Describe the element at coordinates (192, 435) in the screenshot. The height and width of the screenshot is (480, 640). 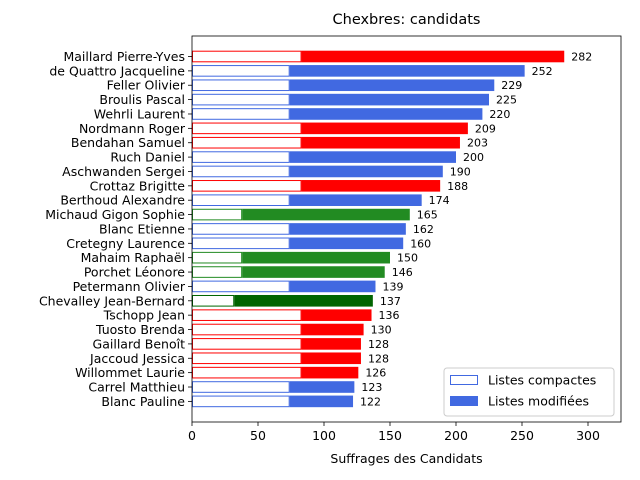
I see `x-tick-label-0: 0` at that location.